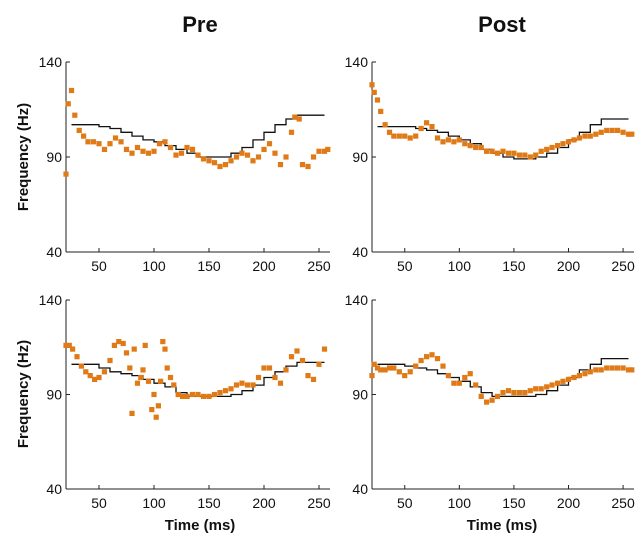  Describe the element at coordinates (23, 394) in the screenshot. I see `y-axis-label-bottom: Frequency (Hz)` at that location.